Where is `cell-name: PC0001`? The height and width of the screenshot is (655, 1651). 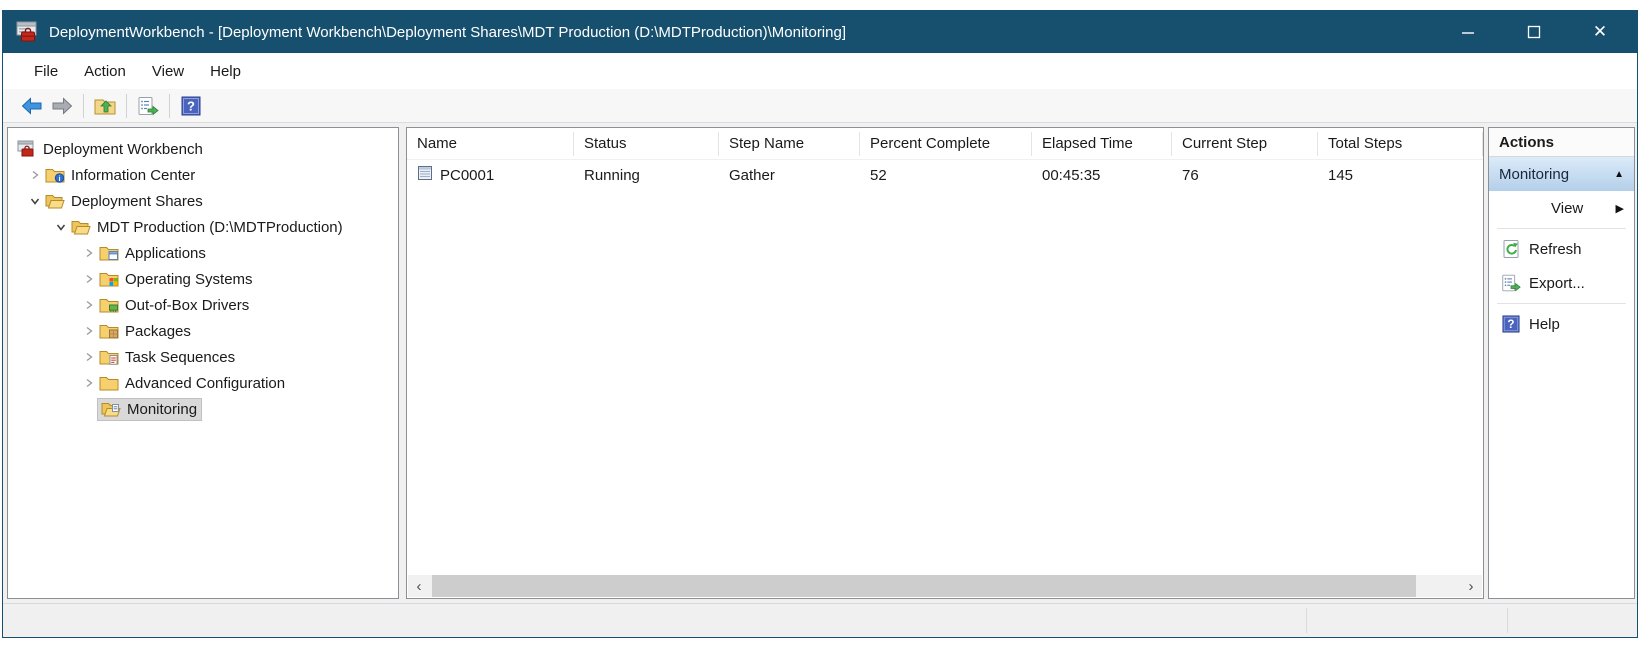
cell-name: PC0001 is located at coordinates (467, 175).